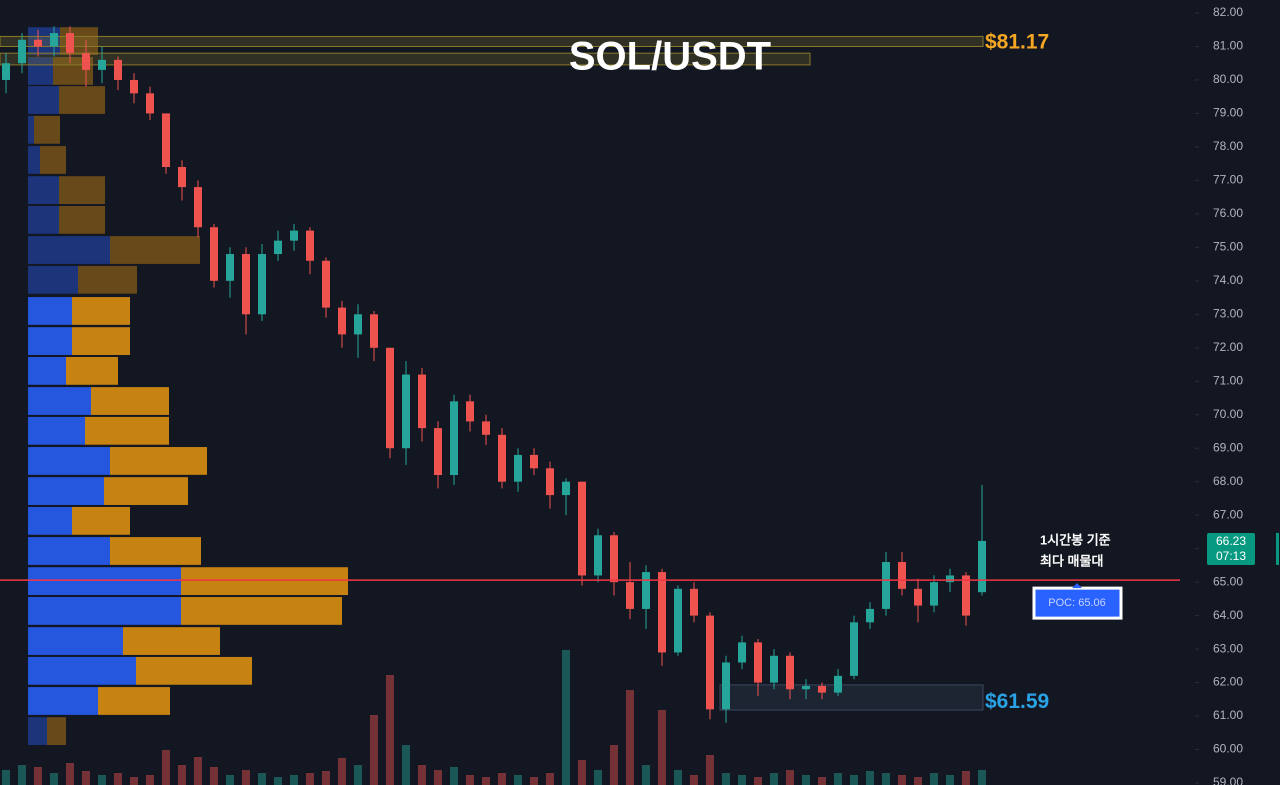 The height and width of the screenshot is (785, 1280). What do you see at coordinates (1076, 603) in the screenshot?
I see `poc-label: POC: 65.06` at bounding box center [1076, 603].